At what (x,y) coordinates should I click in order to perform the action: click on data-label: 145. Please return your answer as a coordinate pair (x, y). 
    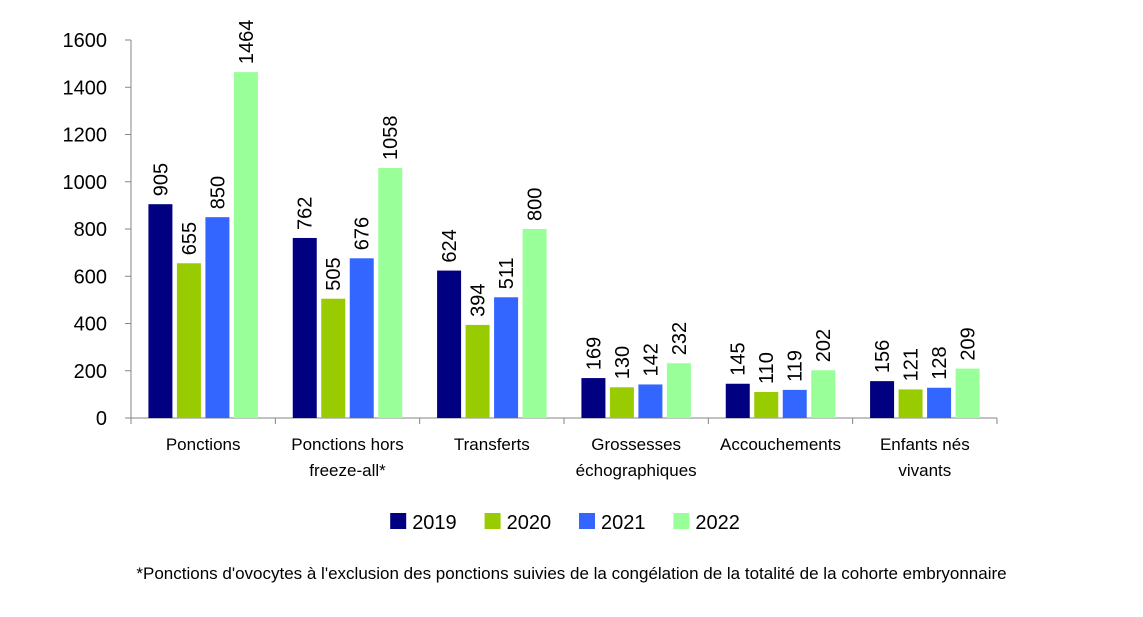
    Looking at the image, I should click on (739, 358).